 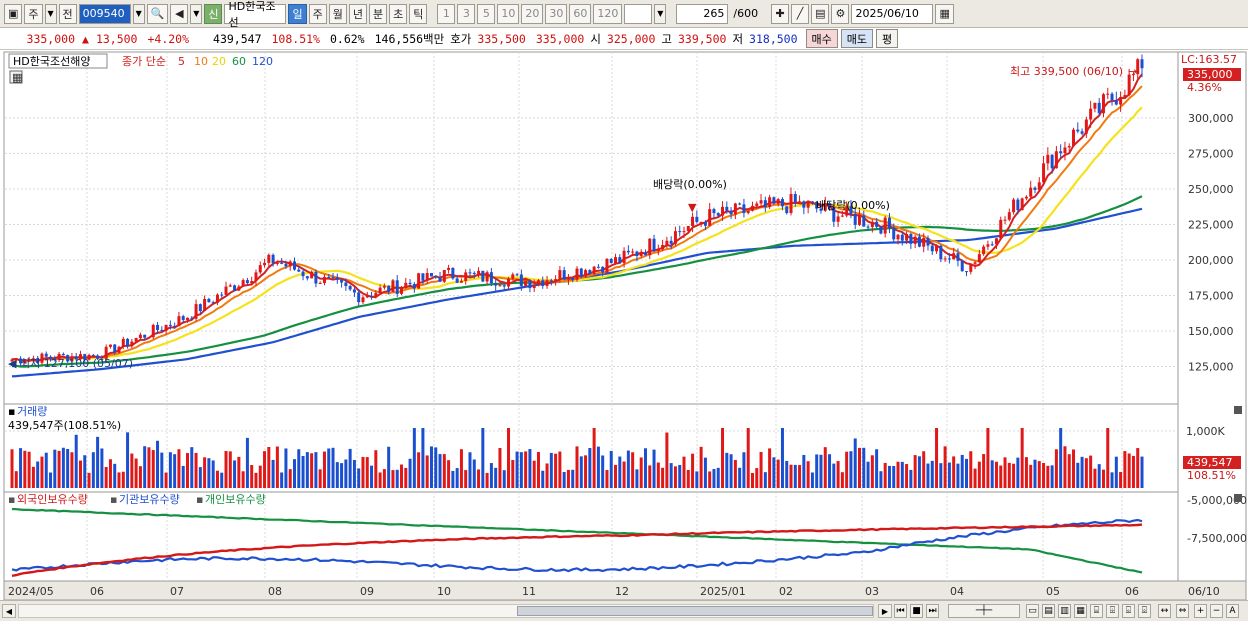 I want to click on zoom-slider: ─┼─, so click(x=984, y=611).